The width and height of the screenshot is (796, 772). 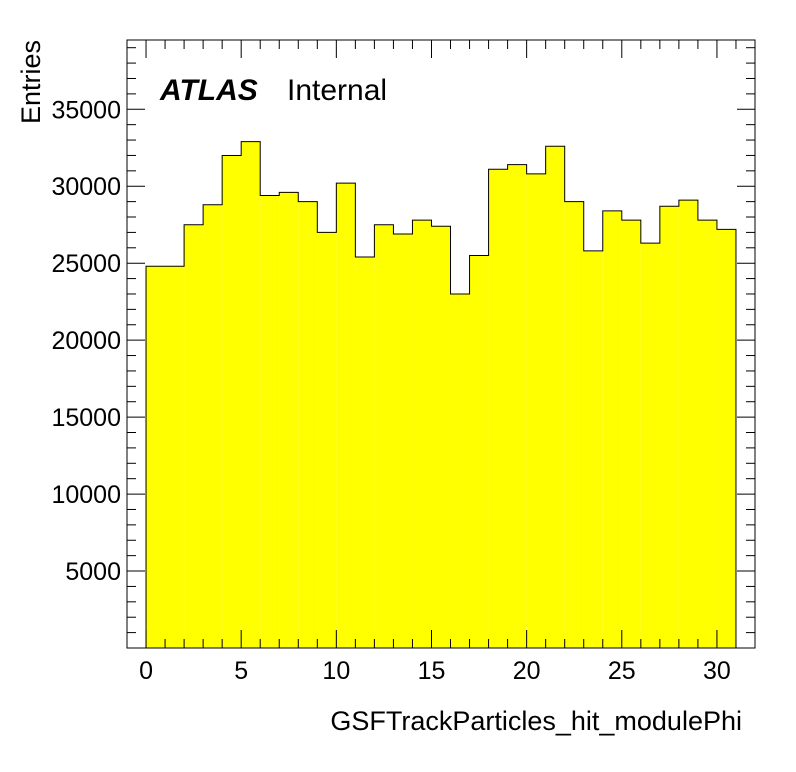 I want to click on internal-label: Internal, so click(x=337, y=90).